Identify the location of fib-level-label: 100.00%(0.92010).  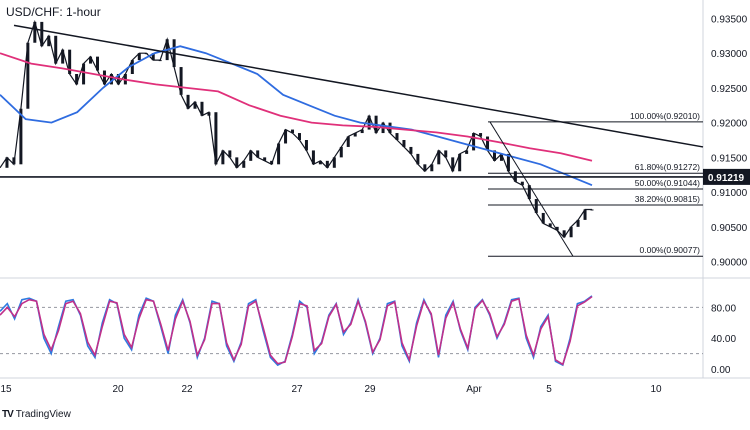
(665, 116).